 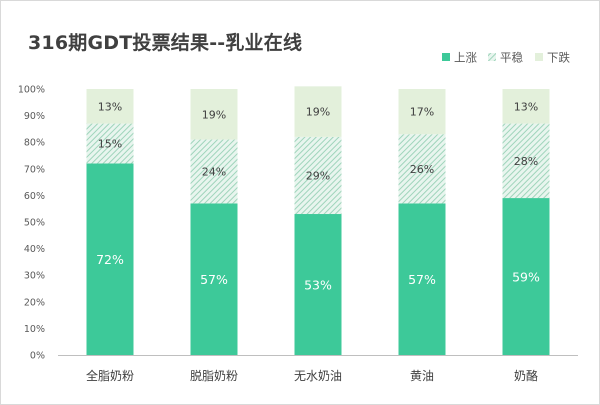 I want to click on category-label: 黄油, so click(x=422, y=376).